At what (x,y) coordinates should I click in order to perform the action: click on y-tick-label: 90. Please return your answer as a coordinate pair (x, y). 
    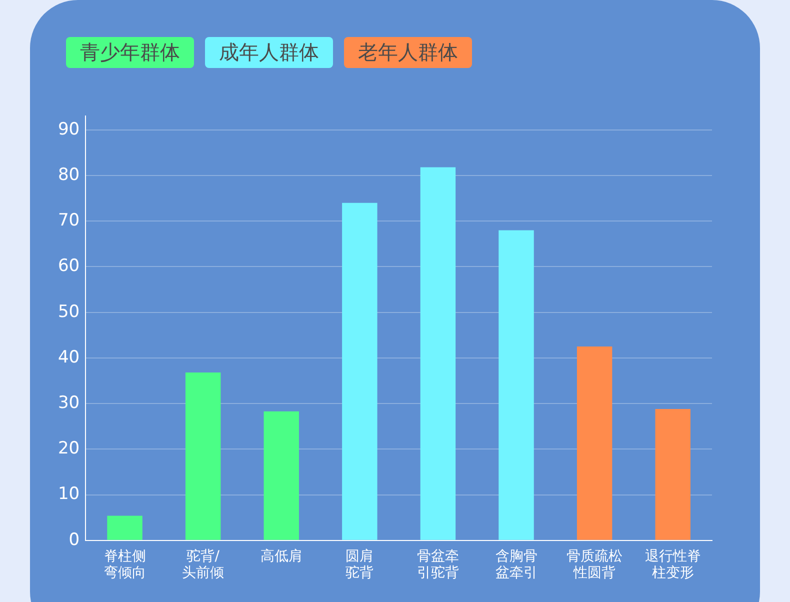
    Looking at the image, I should click on (69, 129).